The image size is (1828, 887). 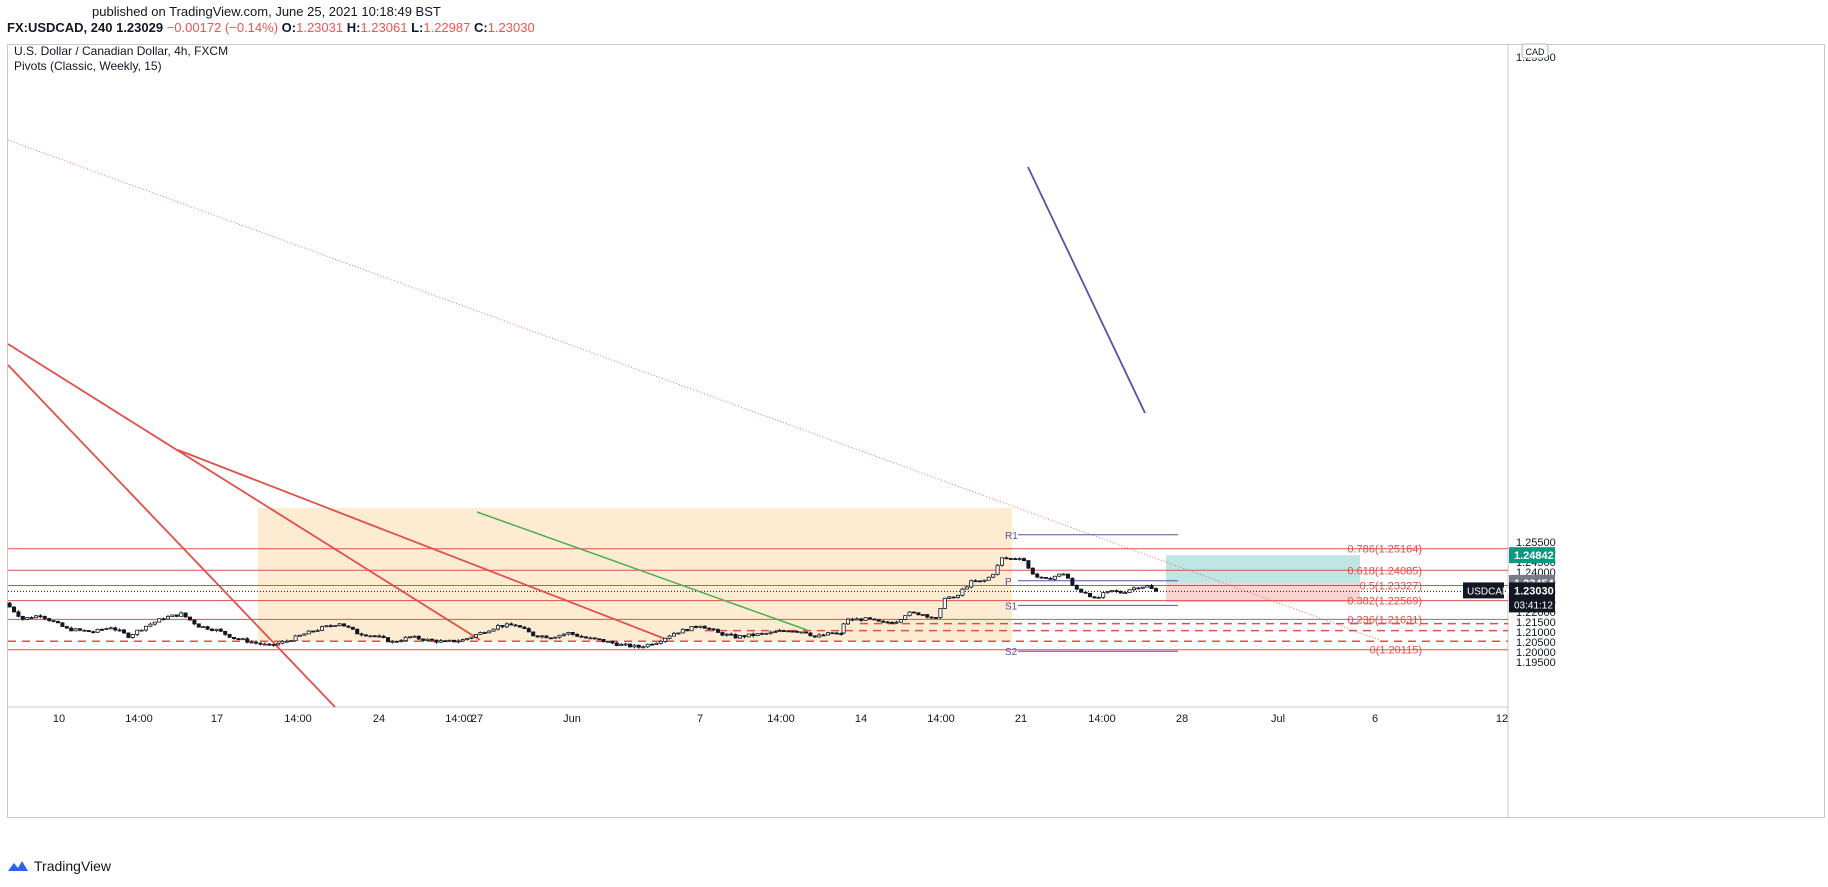 What do you see at coordinates (1086, 290) in the screenshot?
I see `pivot-trend-line` at bounding box center [1086, 290].